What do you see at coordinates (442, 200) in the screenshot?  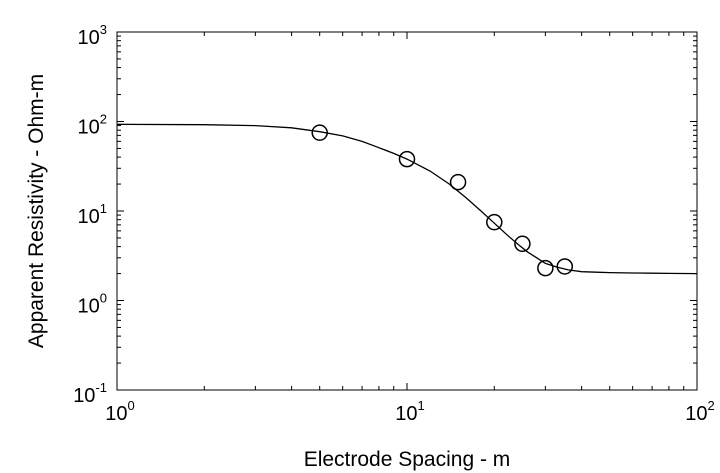 I see `data-points` at bounding box center [442, 200].